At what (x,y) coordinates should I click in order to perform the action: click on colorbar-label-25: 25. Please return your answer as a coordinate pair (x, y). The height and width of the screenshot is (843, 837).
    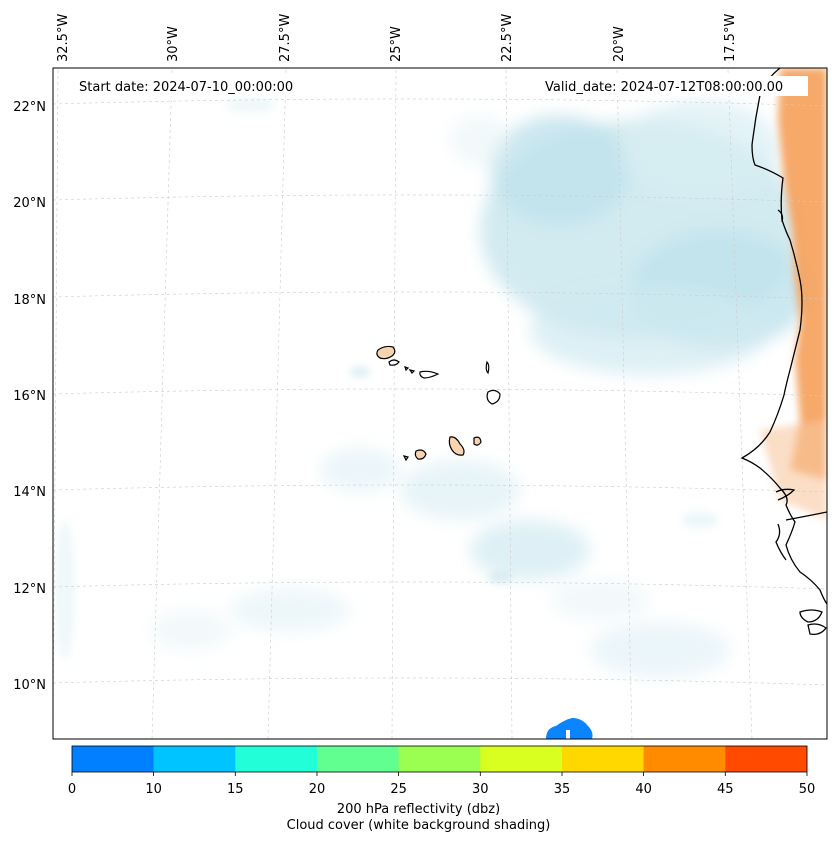
    Looking at the image, I should click on (398, 789).